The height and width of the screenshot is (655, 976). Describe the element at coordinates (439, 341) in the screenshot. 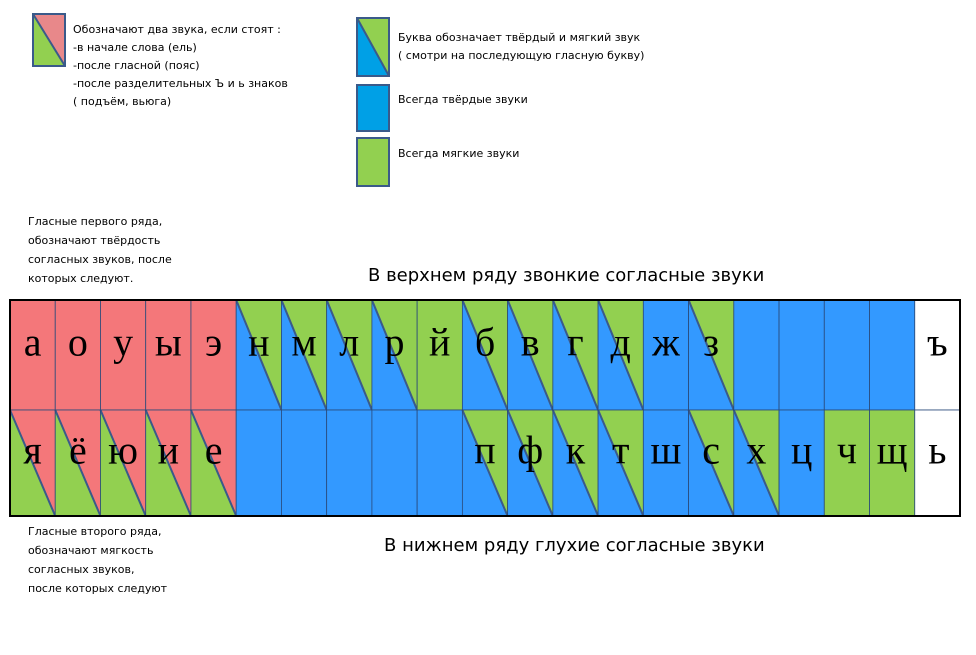

I see `letter: й` at that location.